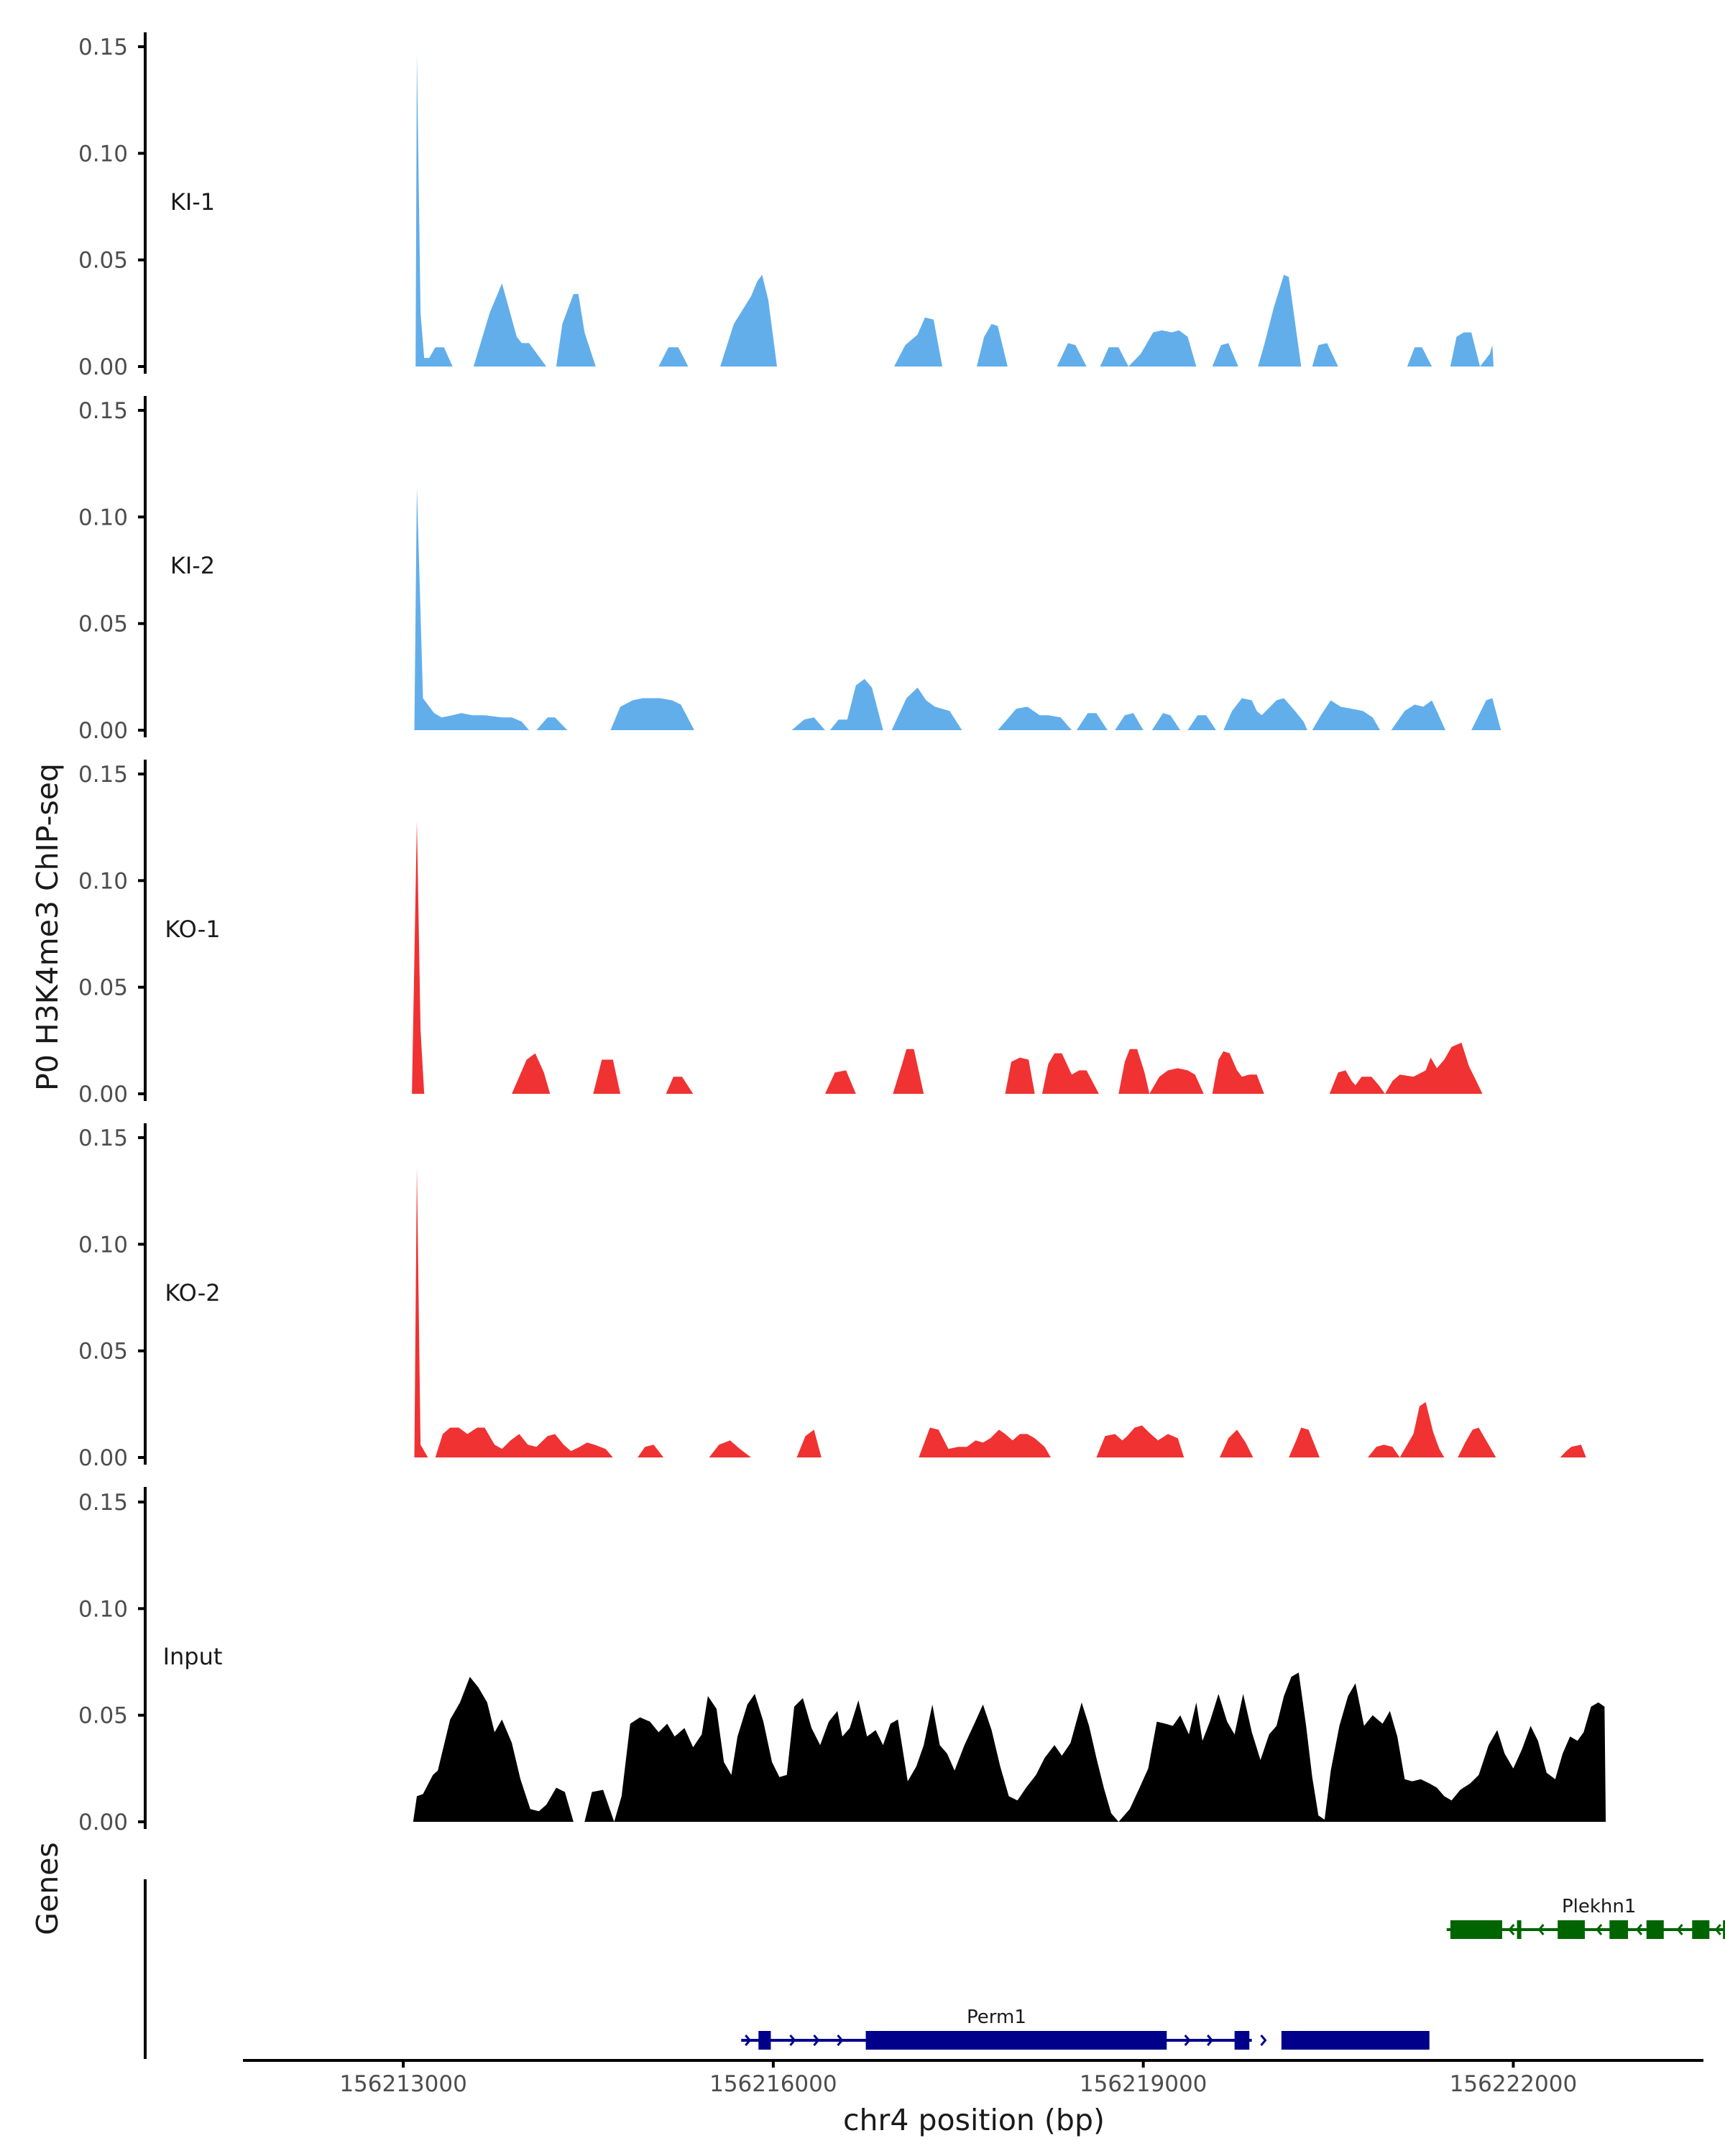 The width and height of the screenshot is (1725, 2156). What do you see at coordinates (1144, 2084) in the screenshot?
I see `x-tick-label: 156219000` at bounding box center [1144, 2084].